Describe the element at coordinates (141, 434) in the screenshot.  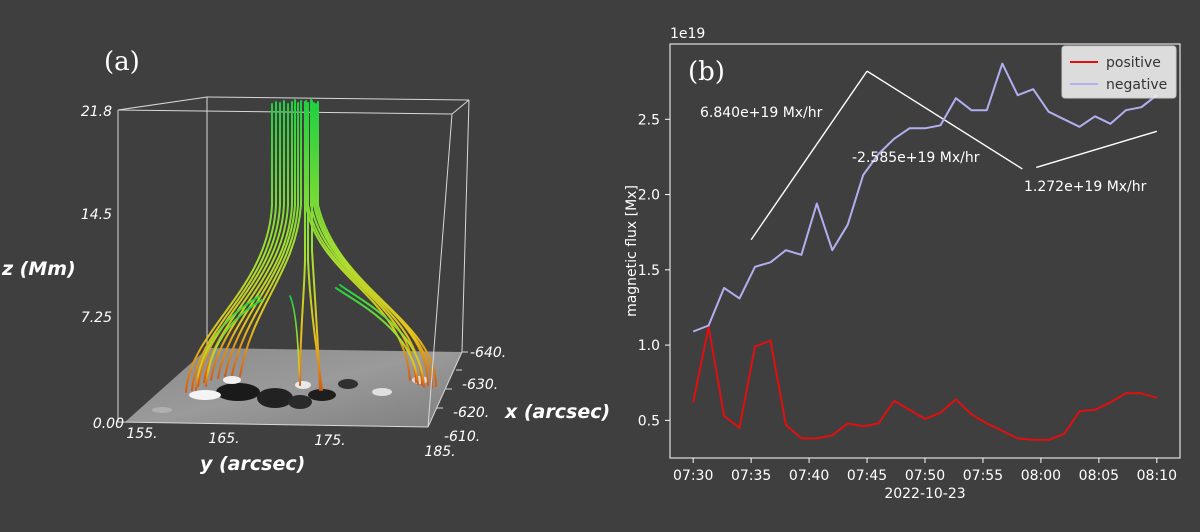
I see `y-tick-label: 155.` at that location.